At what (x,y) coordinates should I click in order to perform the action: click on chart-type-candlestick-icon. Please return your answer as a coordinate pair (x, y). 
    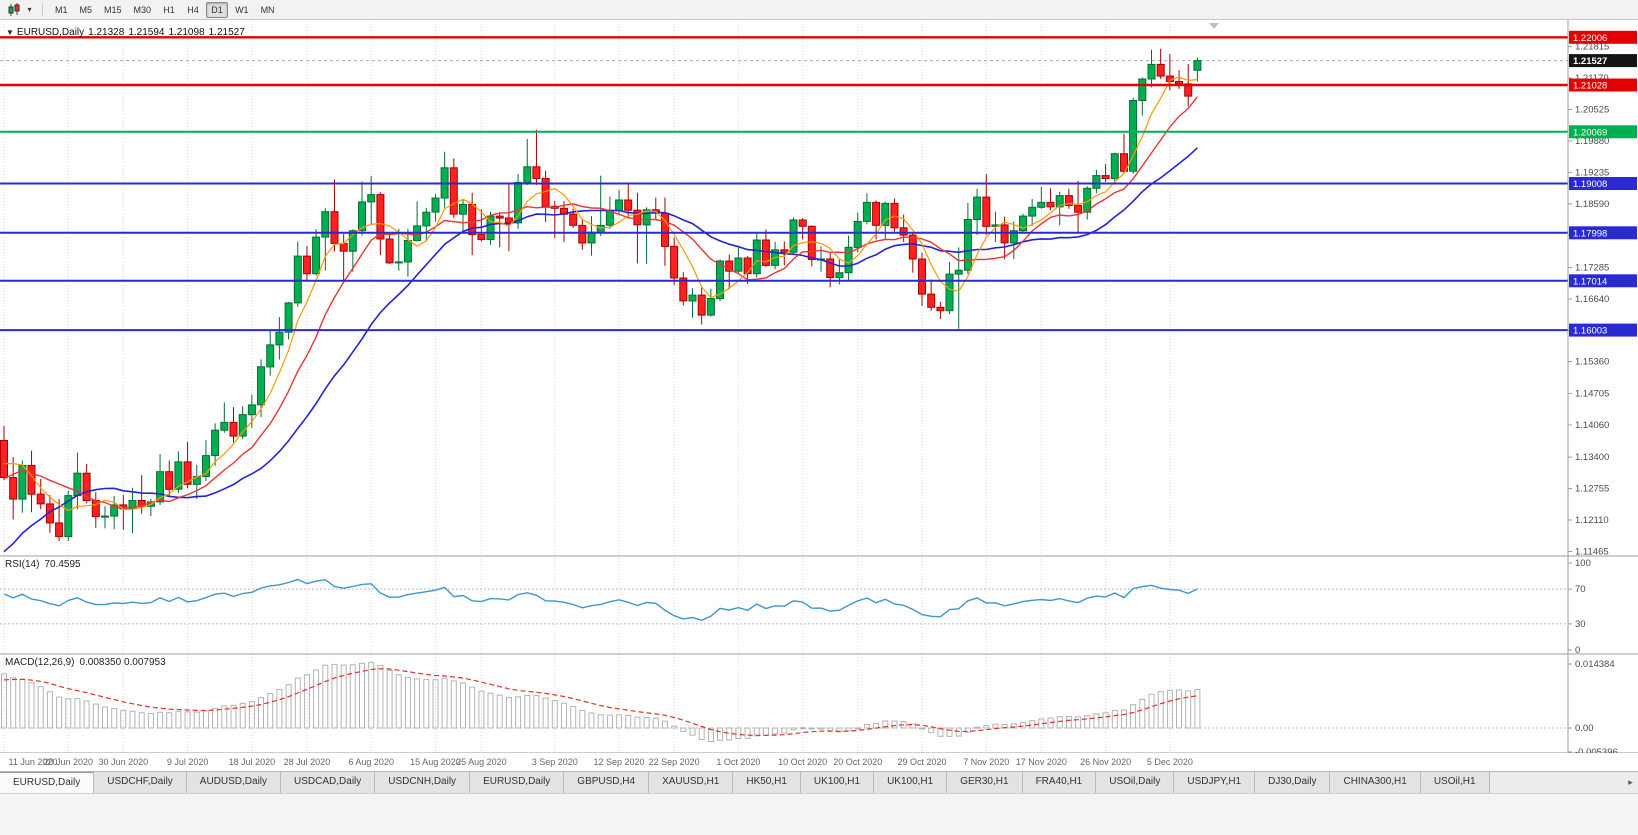
    Looking at the image, I should click on (14, 10).